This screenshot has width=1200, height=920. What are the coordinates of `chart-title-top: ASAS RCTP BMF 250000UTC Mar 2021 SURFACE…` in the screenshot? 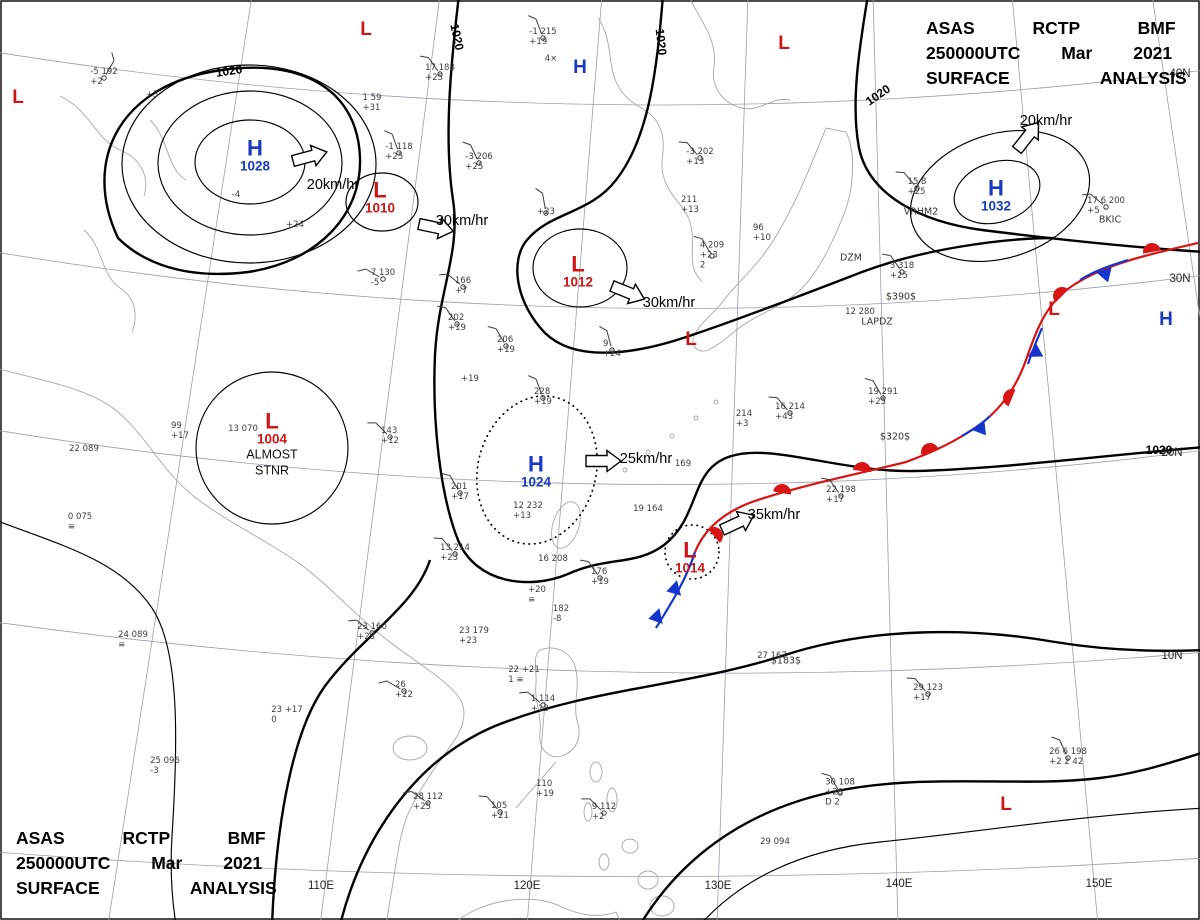 It's located at (1057, 53).